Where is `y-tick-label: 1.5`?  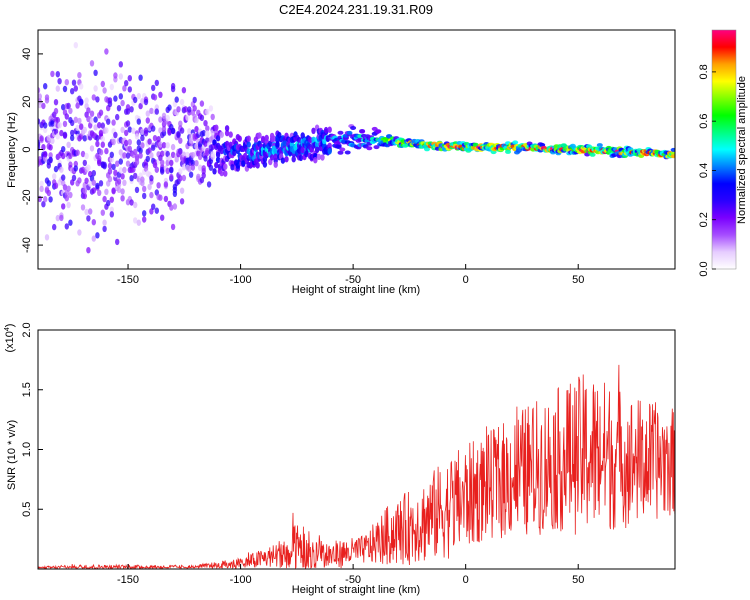
y-tick-label: 1.5 is located at coordinates (27, 389).